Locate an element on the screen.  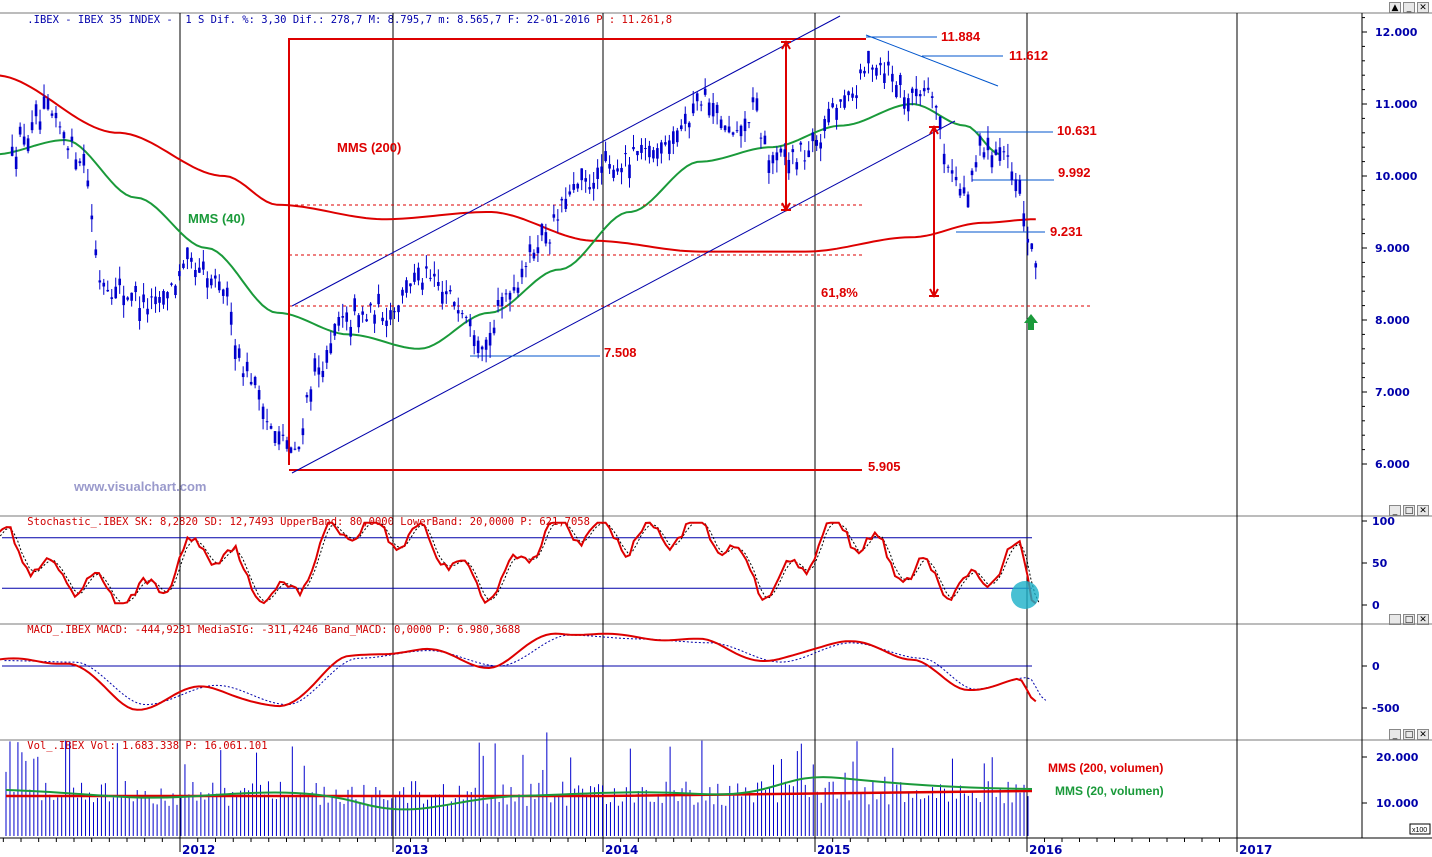
year-tick-label: 2016 is located at coordinates (1045, 850).